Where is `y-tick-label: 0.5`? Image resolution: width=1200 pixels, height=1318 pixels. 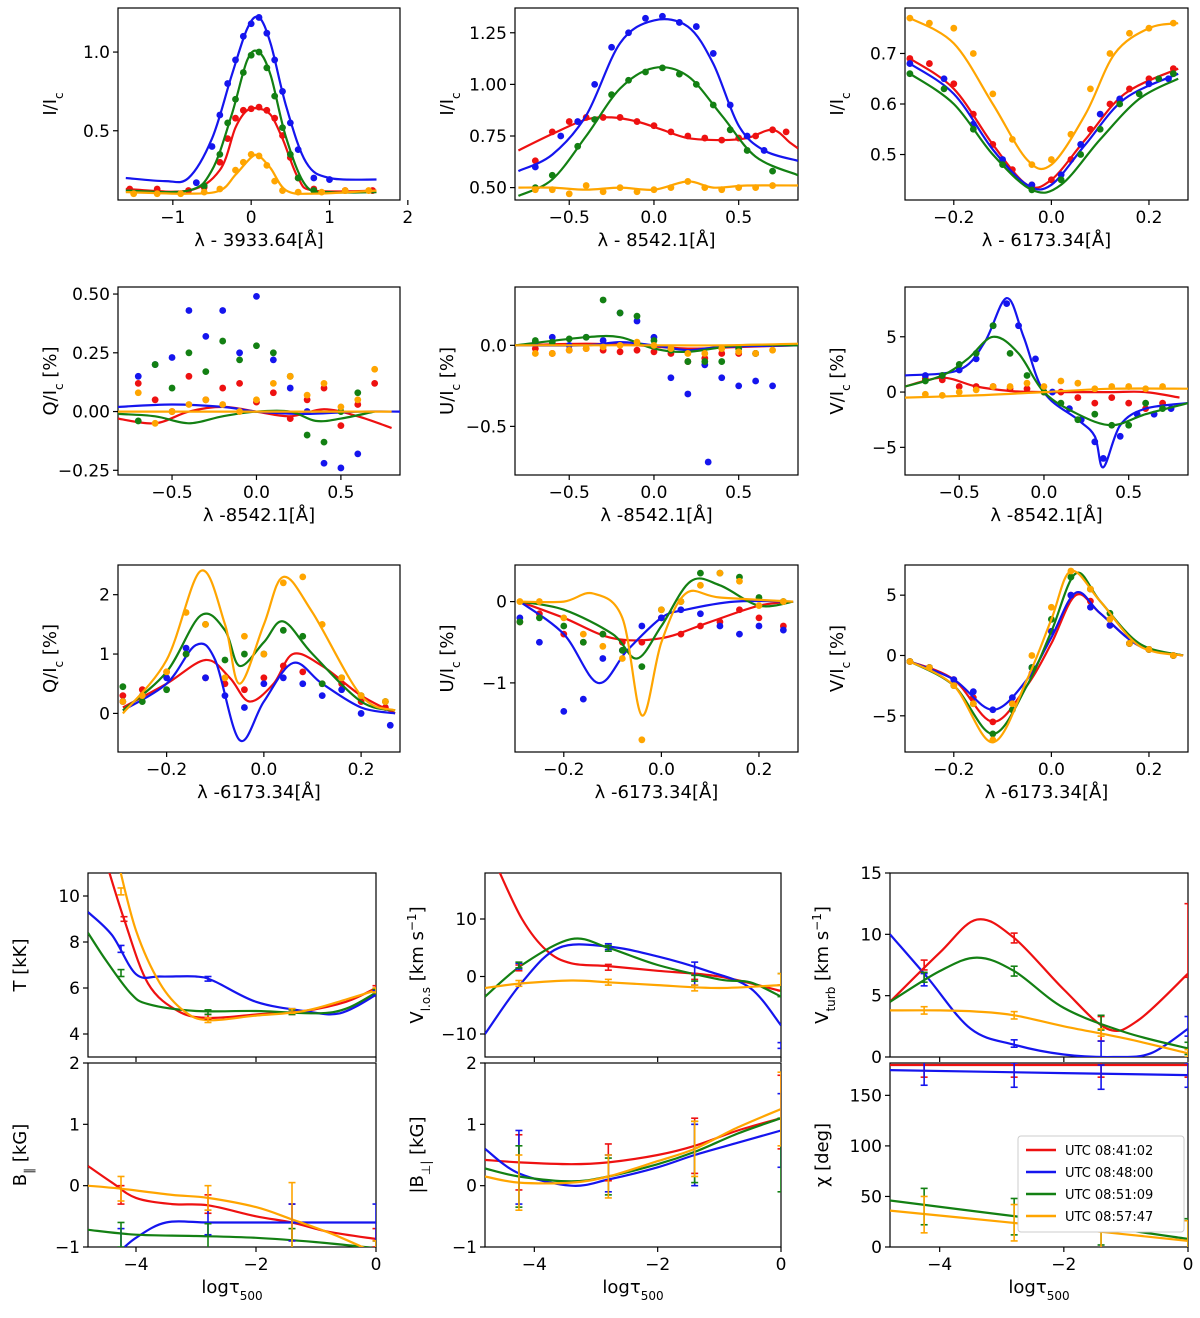 y-tick-label: 0.5 is located at coordinates (96, 132).